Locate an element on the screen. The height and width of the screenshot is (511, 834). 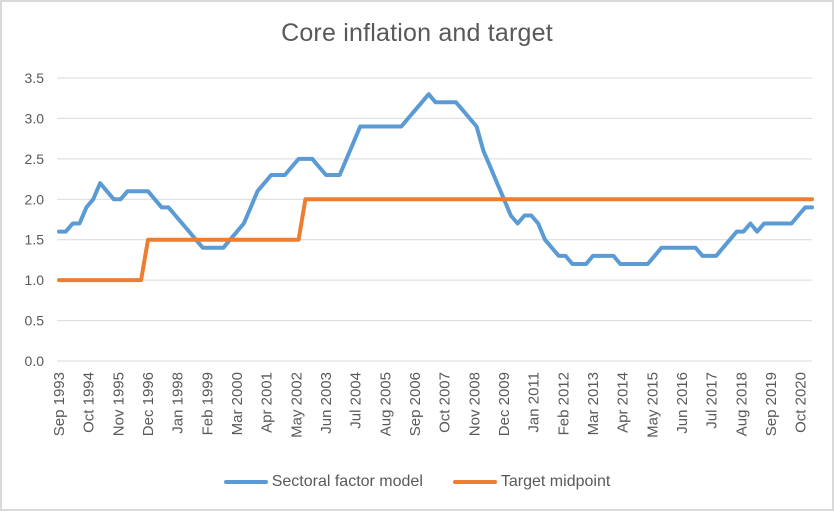
svg-text: Oct 2020 is located at coordinates (801, 402).